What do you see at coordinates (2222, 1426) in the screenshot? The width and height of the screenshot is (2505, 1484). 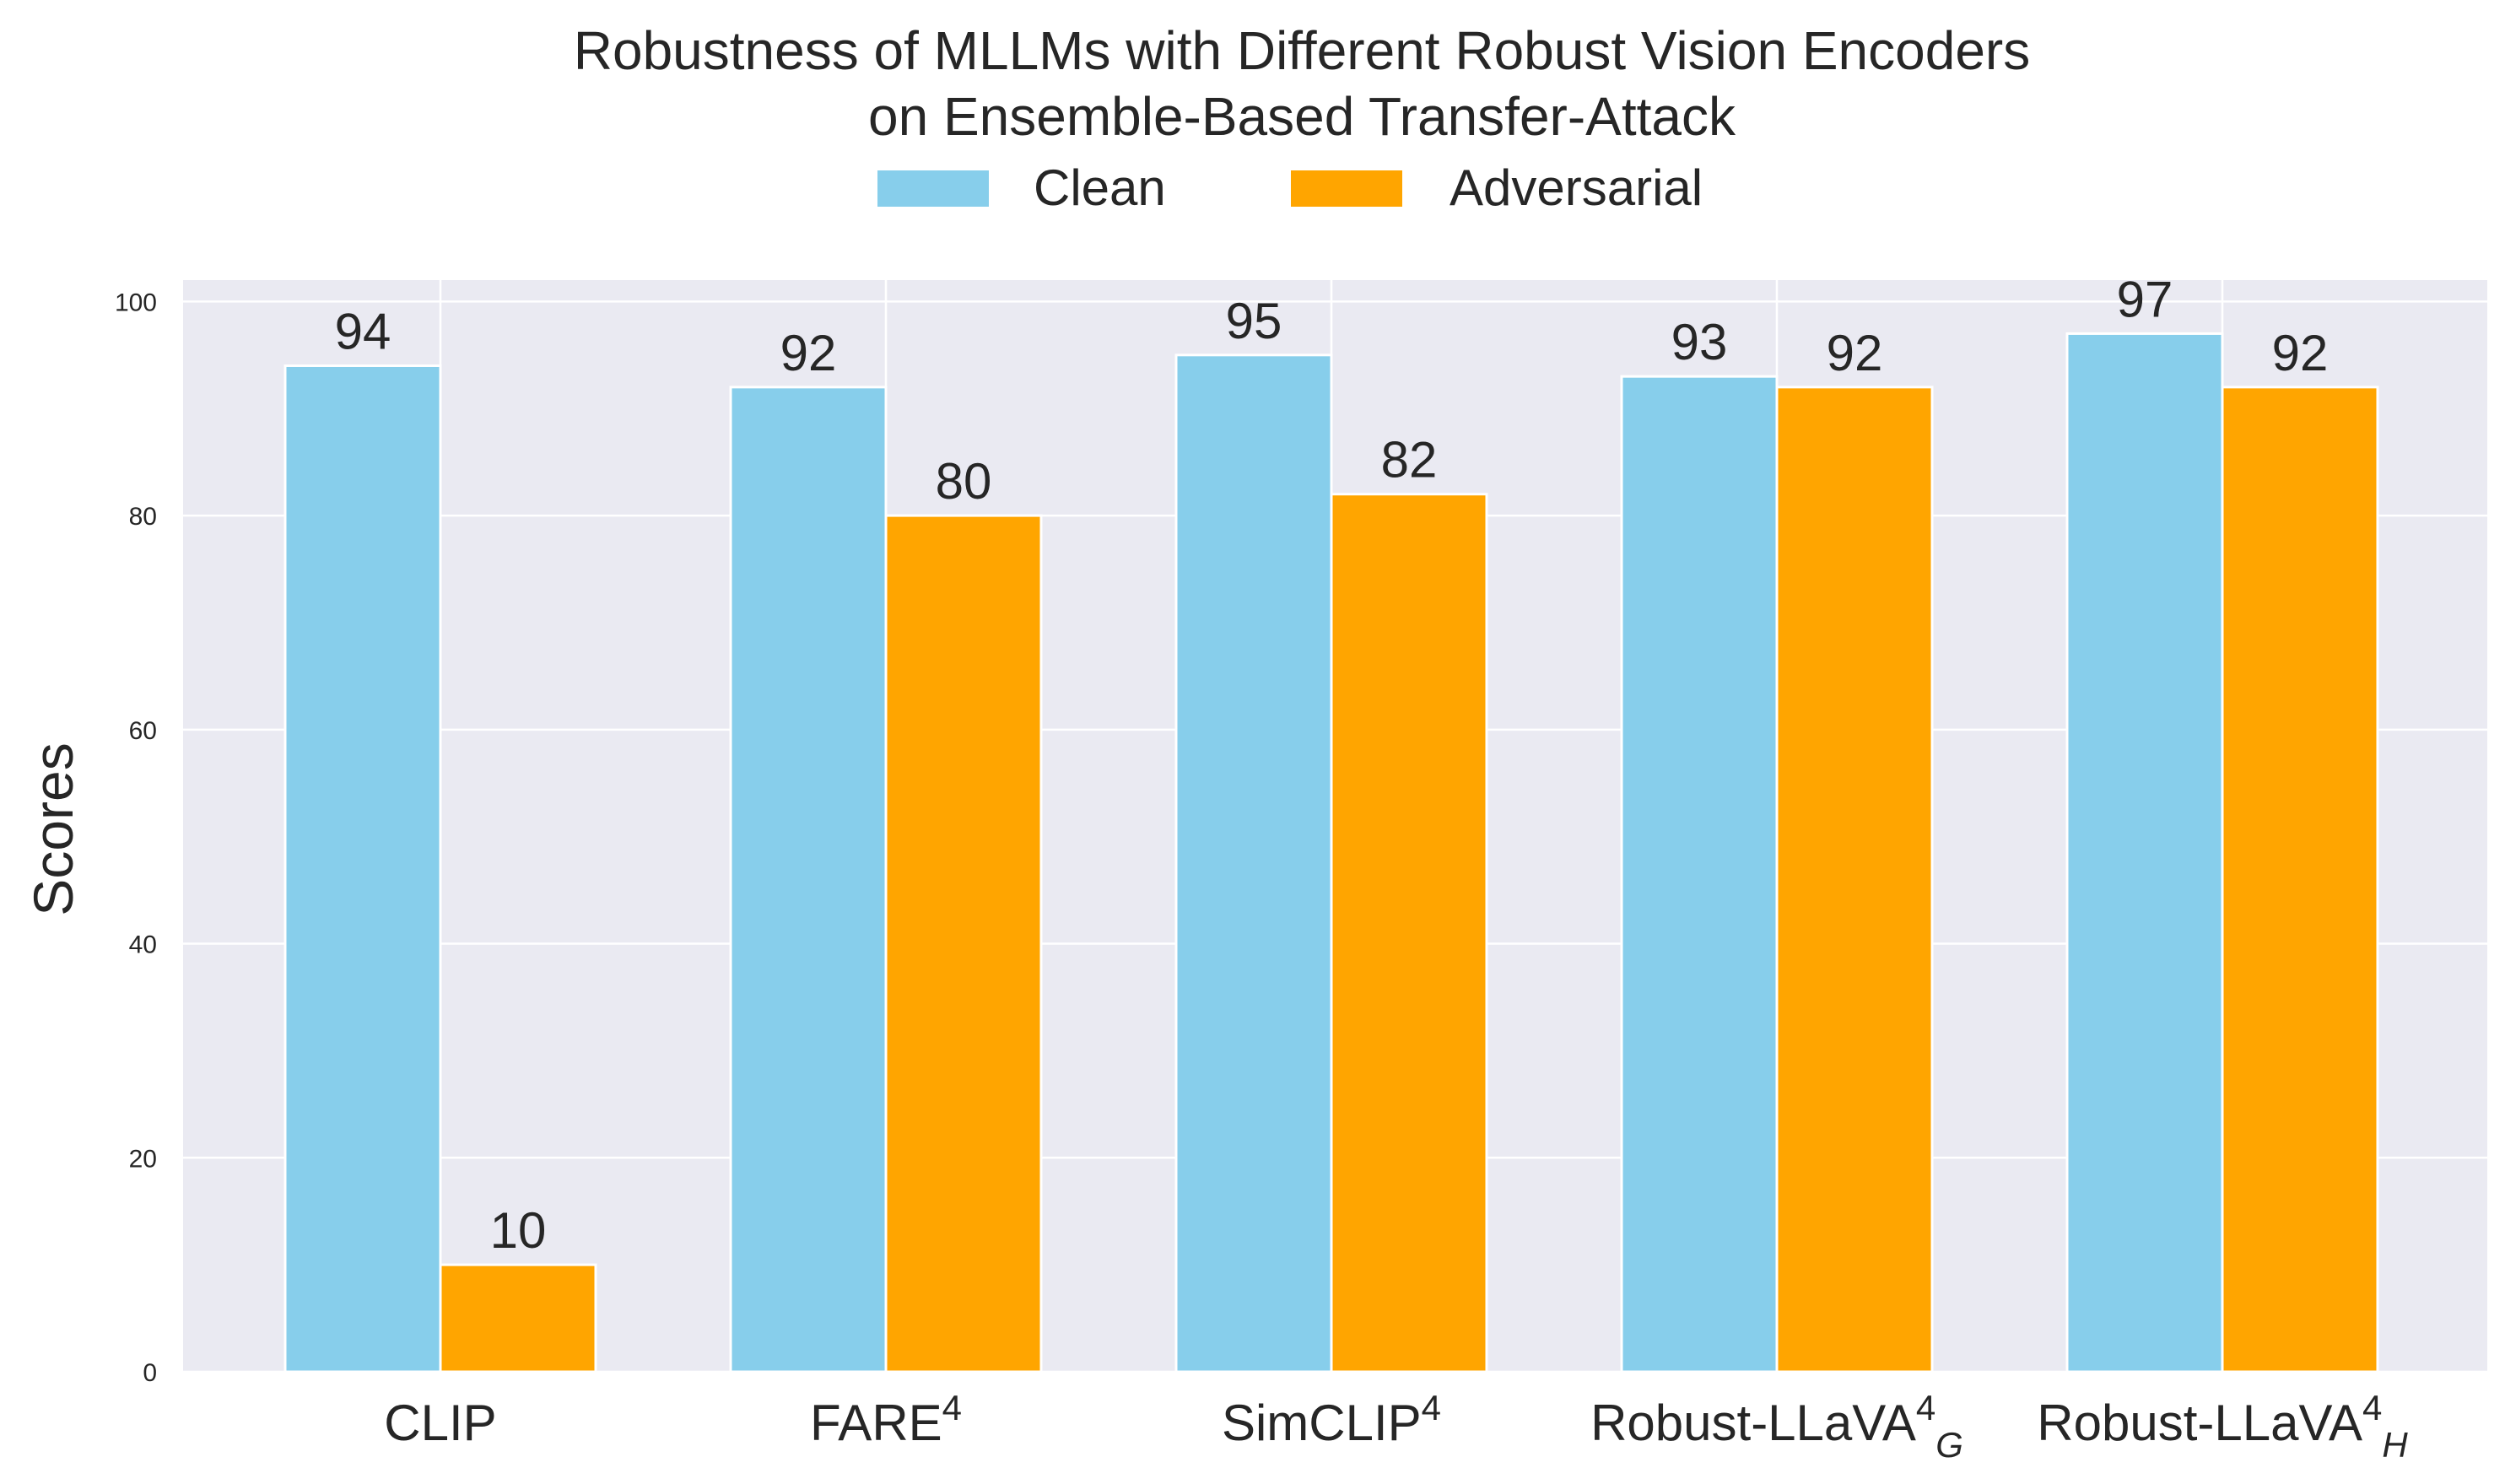 I see `x-tick-label: Robust-LLaVA4H` at bounding box center [2222, 1426].